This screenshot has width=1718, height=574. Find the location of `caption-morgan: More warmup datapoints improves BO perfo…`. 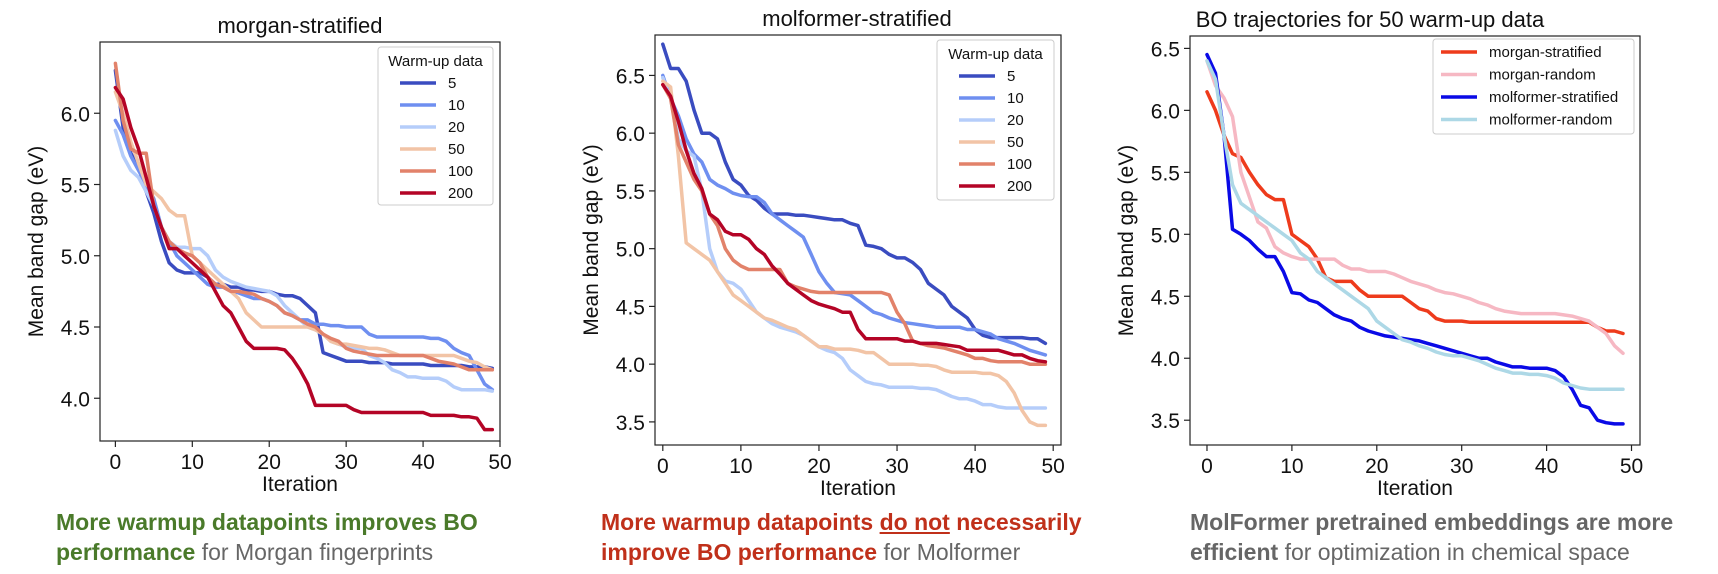

caption-morgan: More warmup datapoints improves BO perfo… is located at coordinates (267, 537).